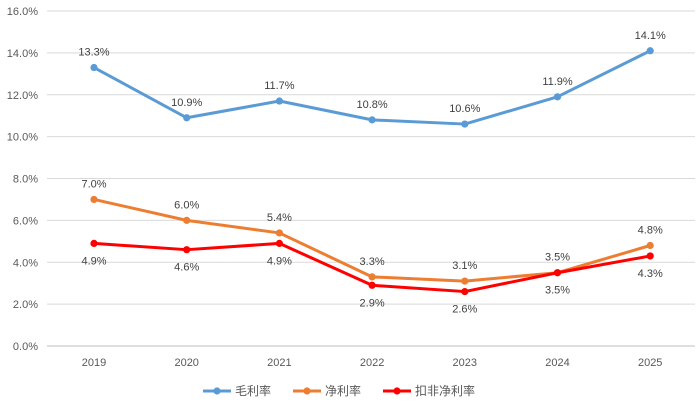 Image resolution: width=700 pixels, height=404 pixels. Describe the element at coordinates (25, 263) in the screenshot. I see `y-tick-label: 4.0%` at that location.